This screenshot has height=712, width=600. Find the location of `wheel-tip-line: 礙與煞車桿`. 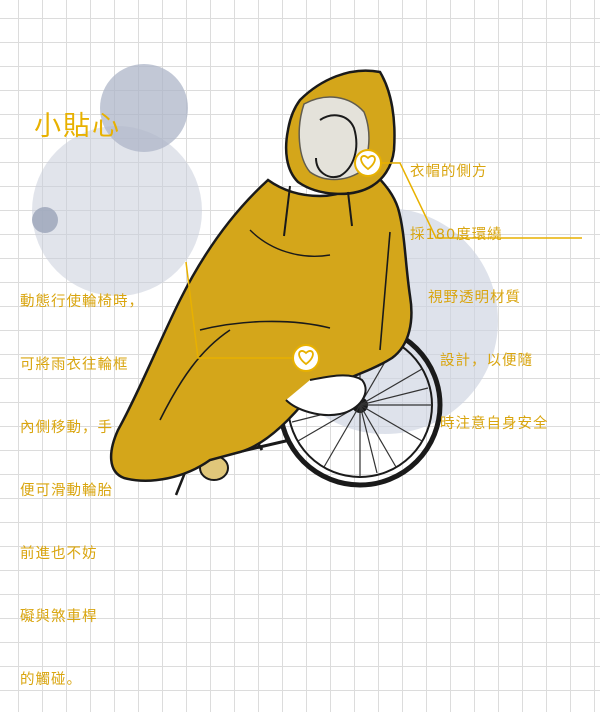

wheel-tip-line: 礙與煞車桿 is located at coordinates (59, 617).